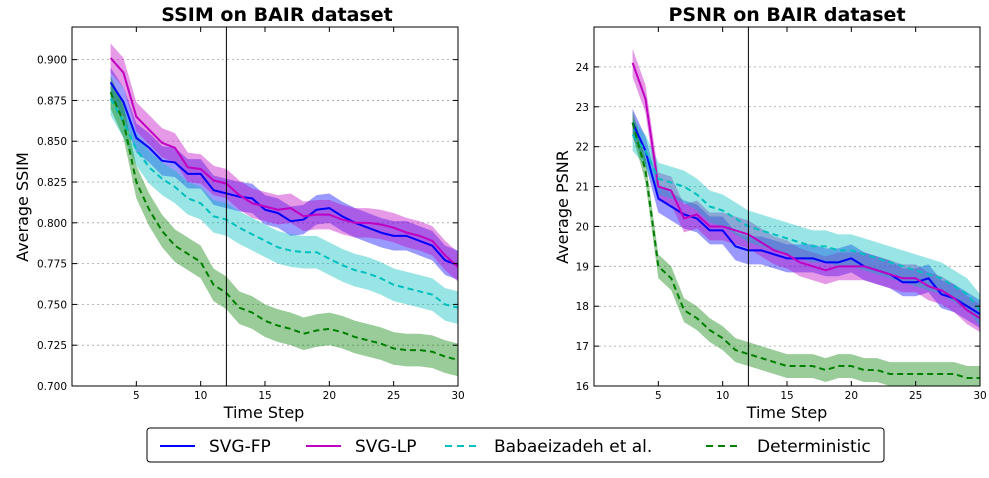 This screenshot has width=989, height=478. Describe the element at coordinates (52, 142) in the screenshot. I see `ssim-y-tick-label: 0.850` at that location.